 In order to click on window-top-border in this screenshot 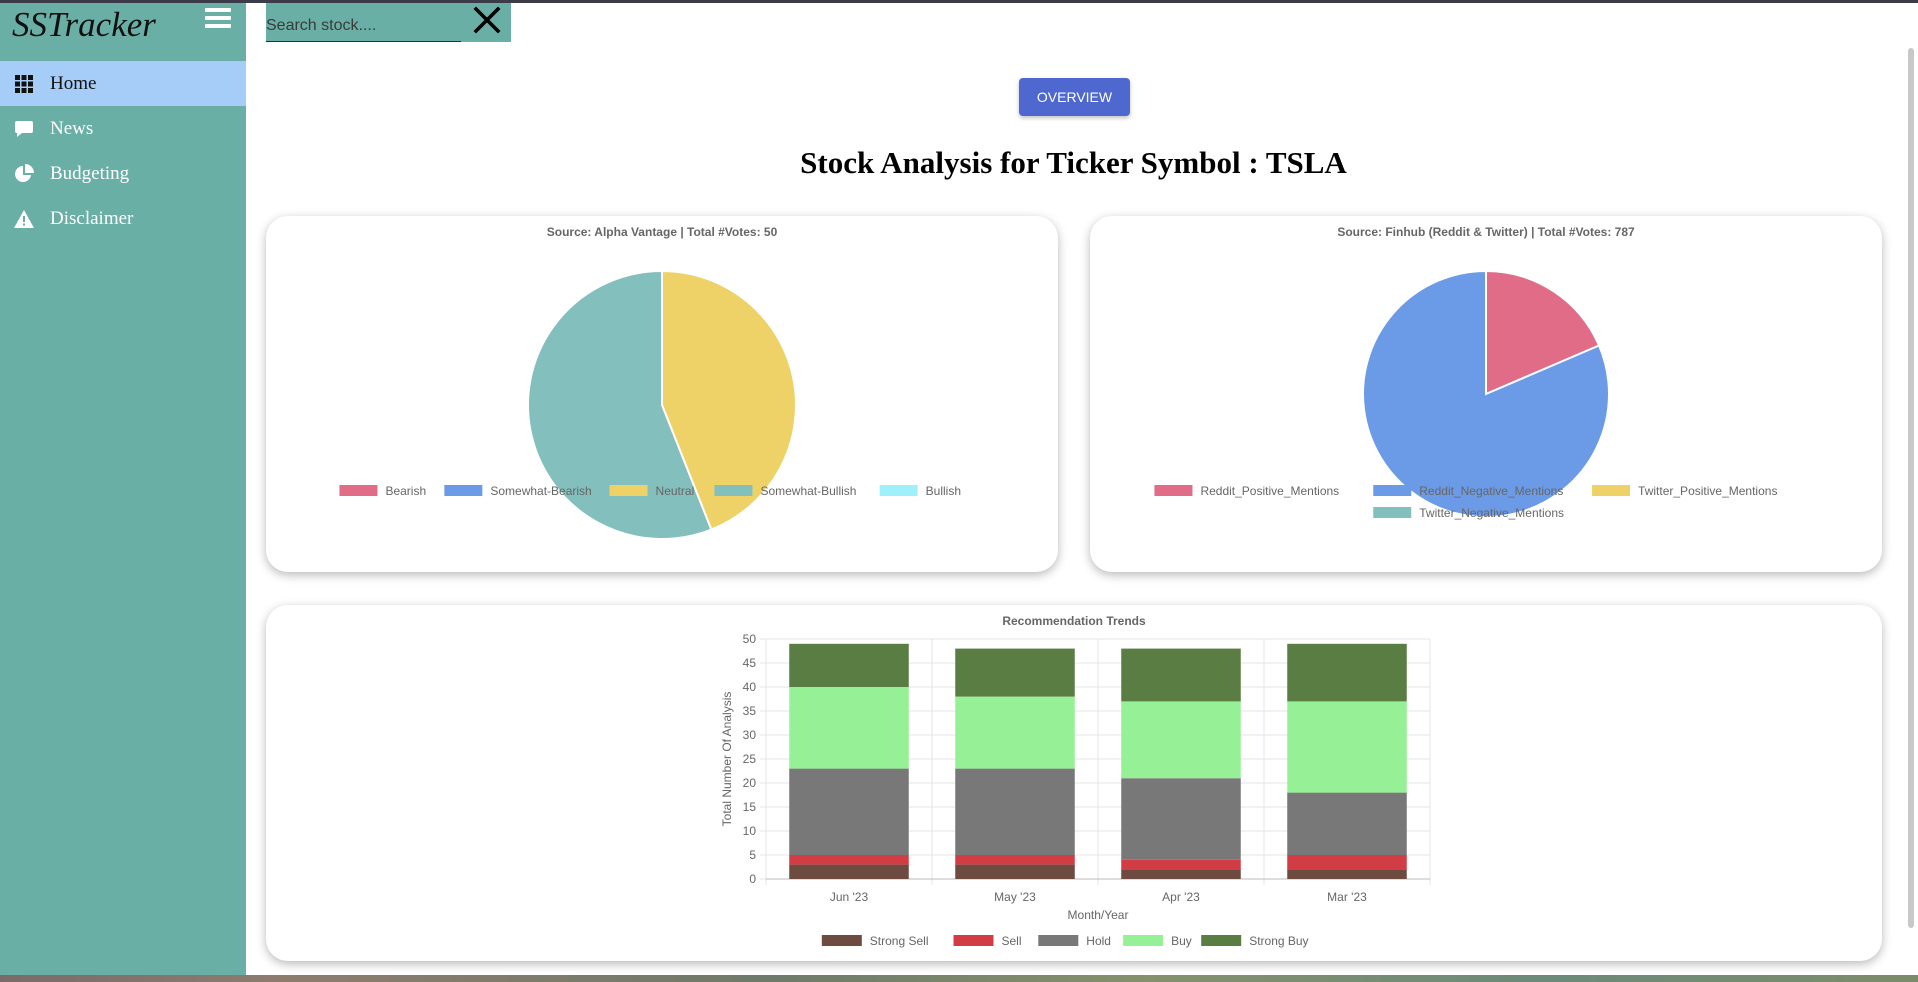, I will do `click(959, 1)`.